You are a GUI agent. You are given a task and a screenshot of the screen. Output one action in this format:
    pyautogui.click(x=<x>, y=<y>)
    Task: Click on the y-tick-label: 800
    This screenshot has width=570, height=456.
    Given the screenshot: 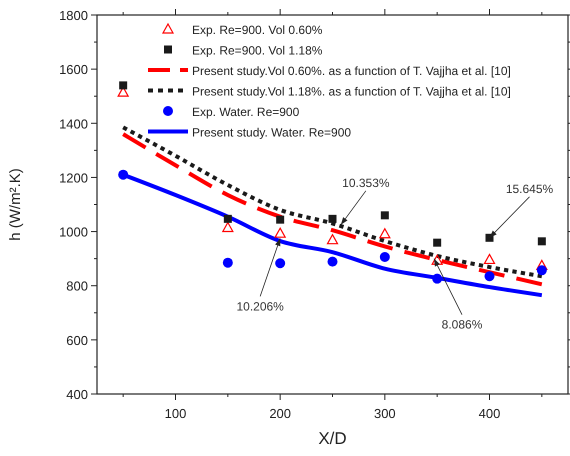 What is the action you would take?
    pyautogui.click(x=77, y=286)
    